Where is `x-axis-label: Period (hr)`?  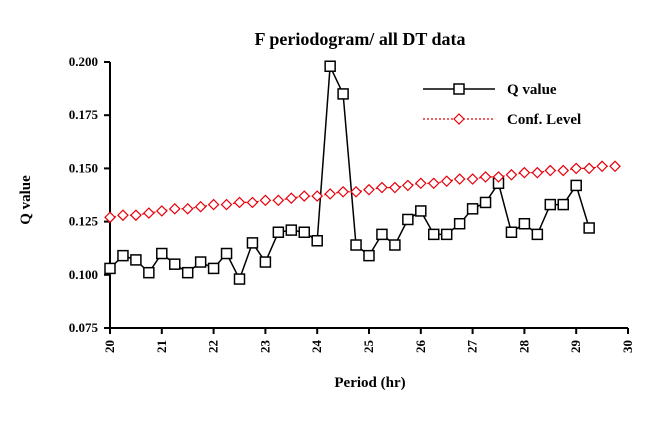
x-axis-label: Period (hr) is located at coordinates (369, 383).